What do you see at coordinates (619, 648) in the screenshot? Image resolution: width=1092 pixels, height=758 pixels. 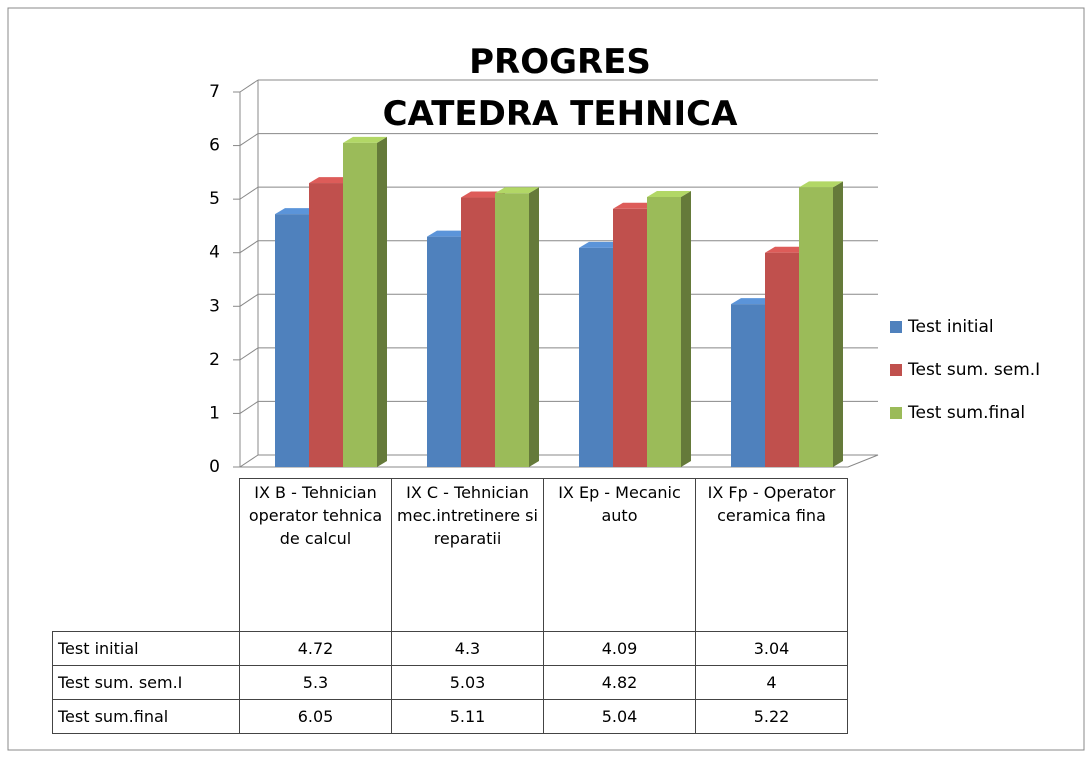 I see `table-value: 4.09` at bounding box center [619, 648].